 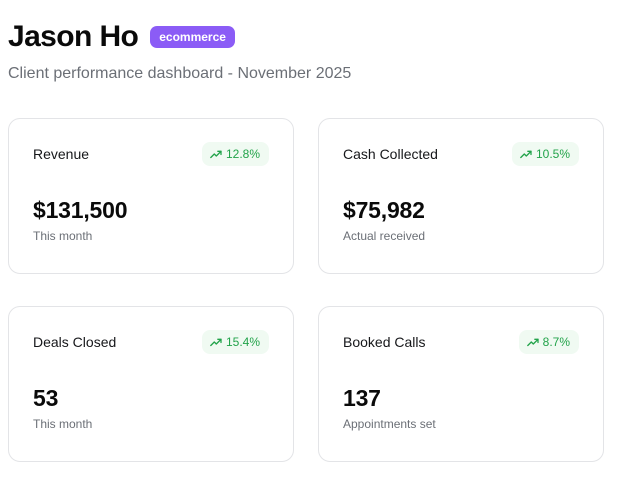 What do you see at coordinates (389, 424) in the screenshot?
I see `metric-caption: Appointments set` at bounding box center [389, 424].